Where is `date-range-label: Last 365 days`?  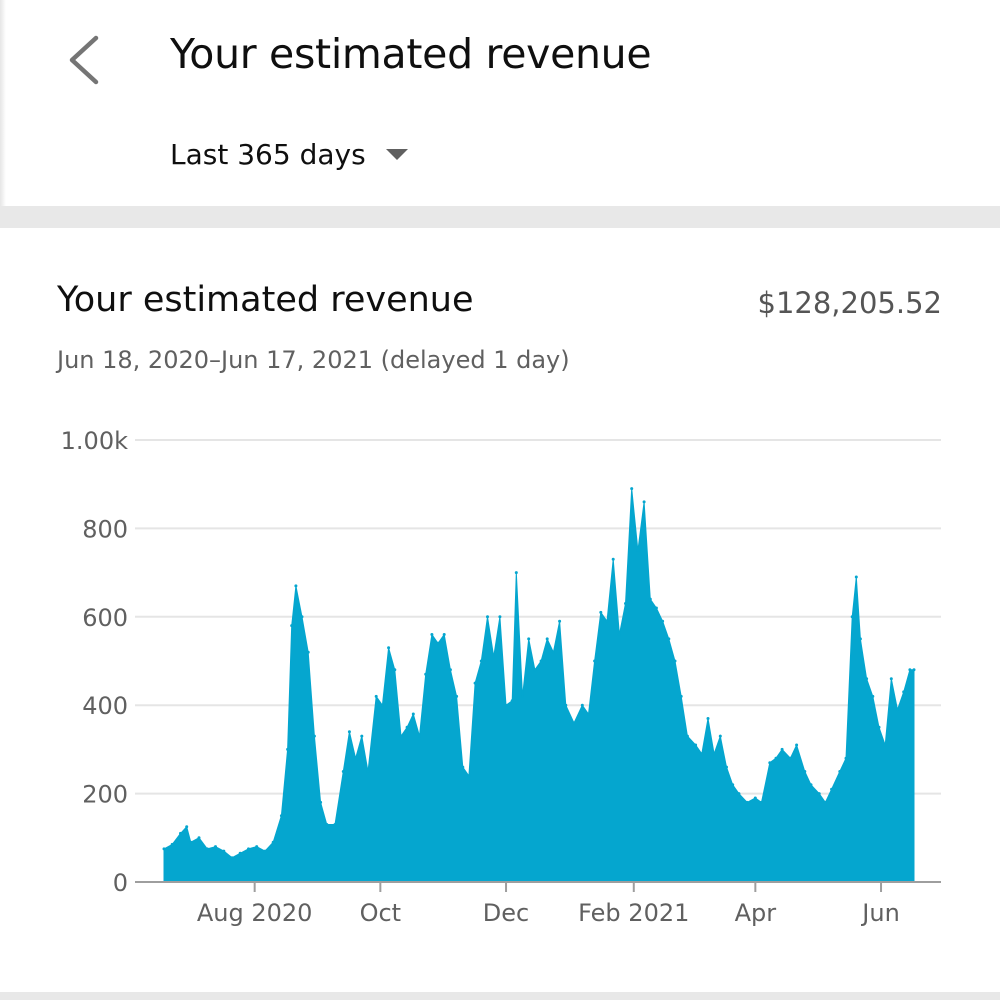
date-range-label: Last 365 days is located at coordinates (268, 154).